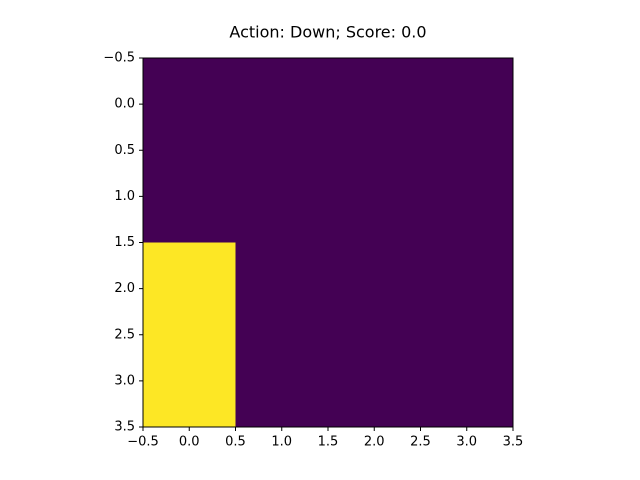 The height and width of the screenshot is (480, 640). I want to click on y-tick-label: −0.5, so click(119, 58).